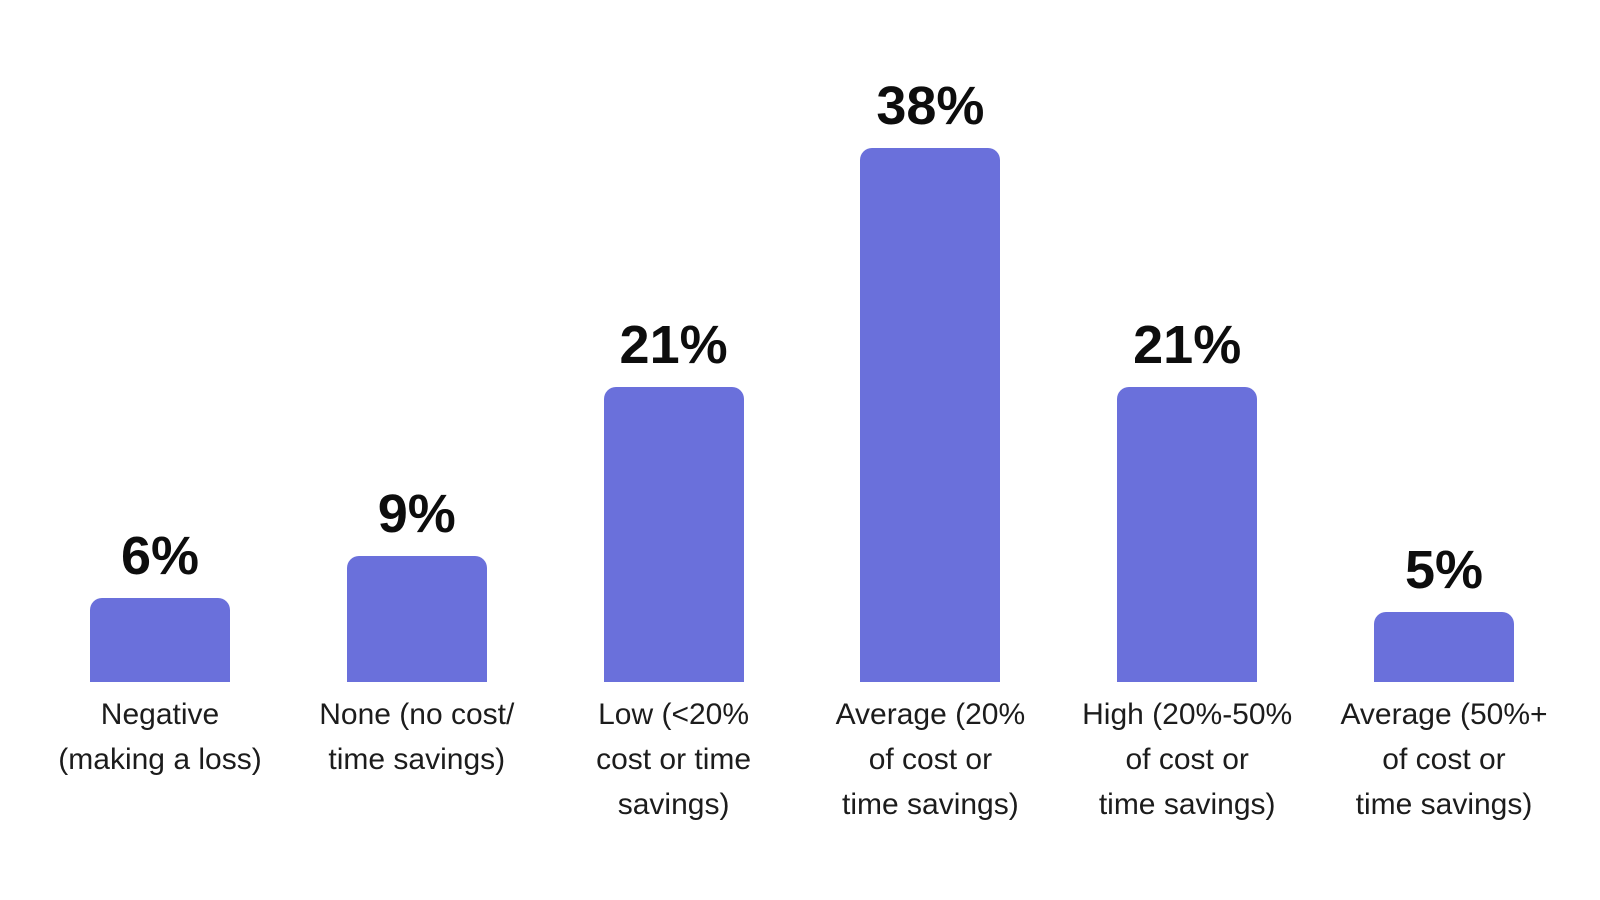  Describe the element at coordinates (416, 341) in the screenshot. I see `bar-stack: 9%` at that location.